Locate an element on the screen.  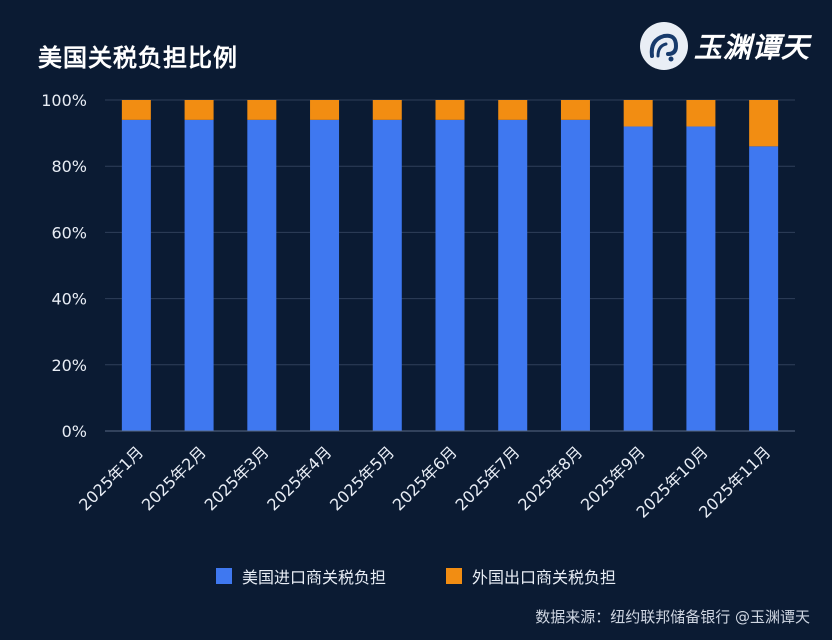
legend-label-us: 美国进口商关税负担 is located at coordinates (313, 577).